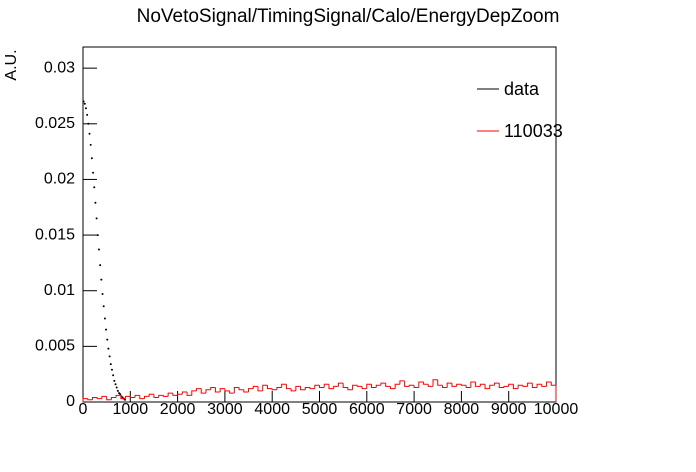 Image resolution: width=696 pixels, height=472 pixels. Describe the element at coordinates (83, 409) in the screenshot. I see `x-tick-label: 0` at that location.